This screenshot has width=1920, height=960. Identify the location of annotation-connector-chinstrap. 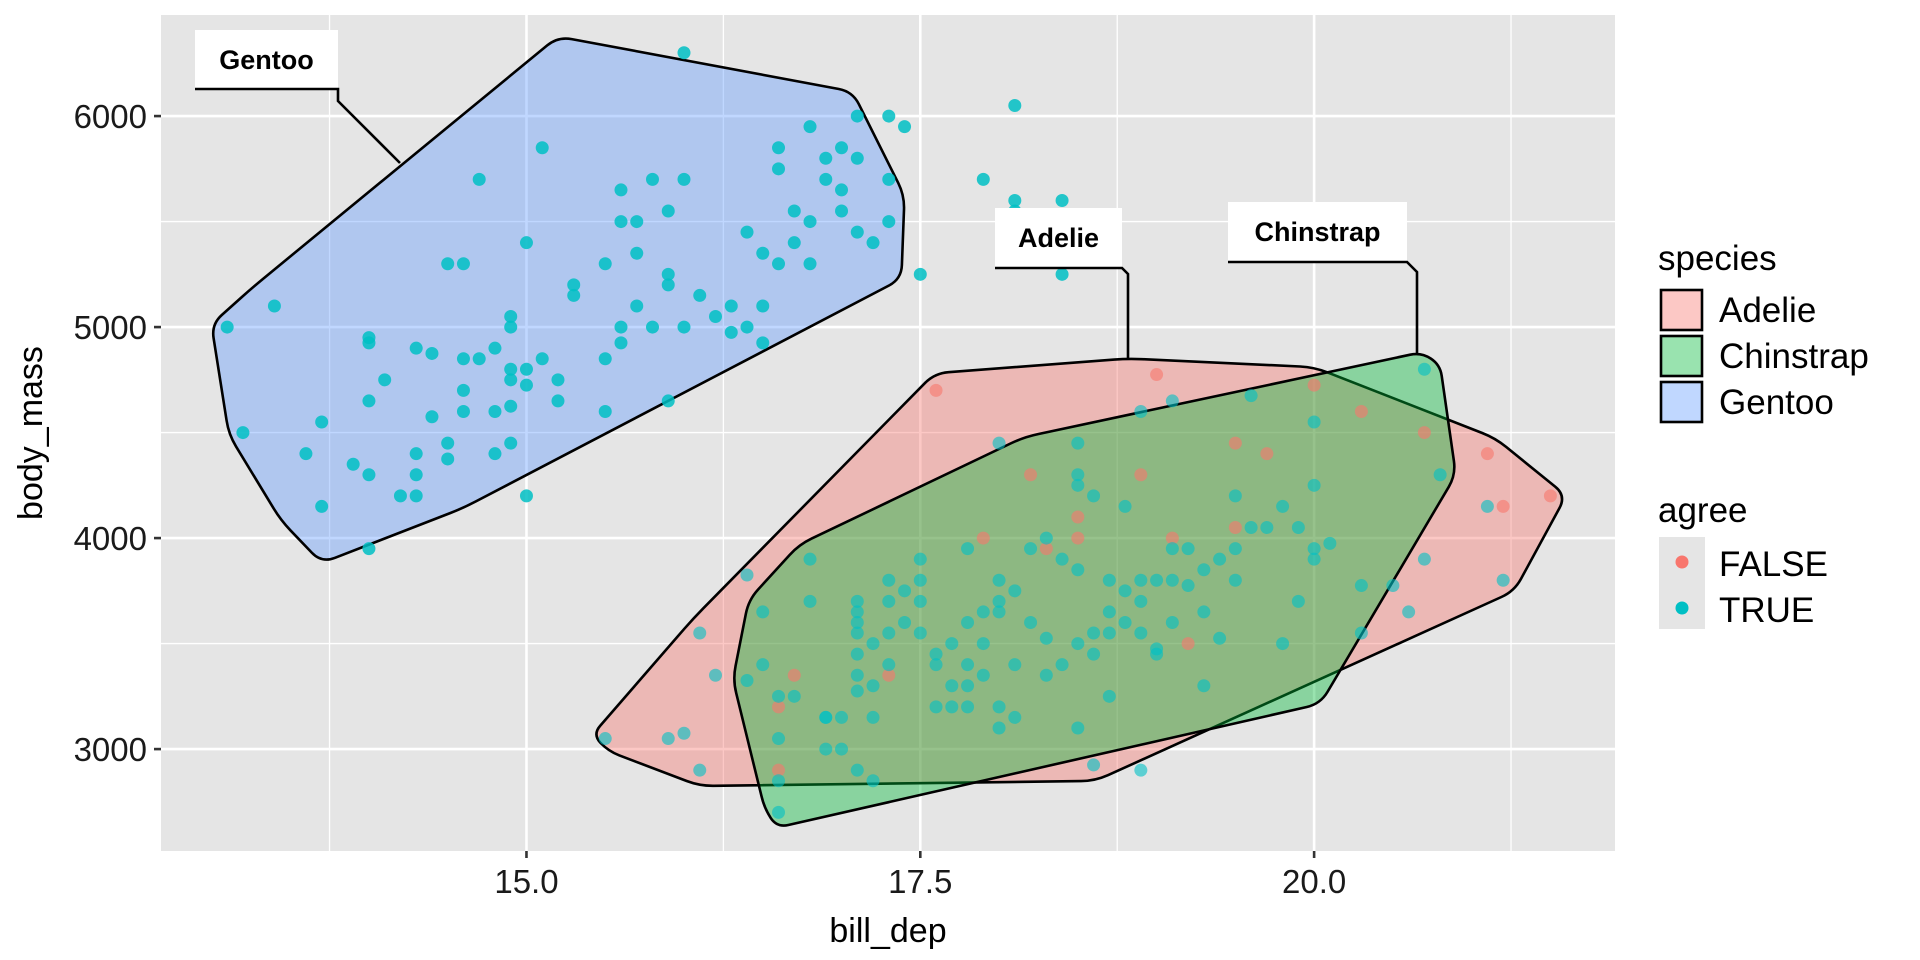
(1323, 306).